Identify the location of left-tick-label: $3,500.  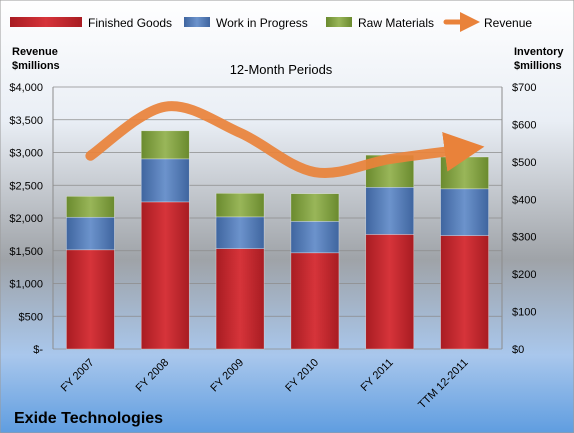
(26, 121).